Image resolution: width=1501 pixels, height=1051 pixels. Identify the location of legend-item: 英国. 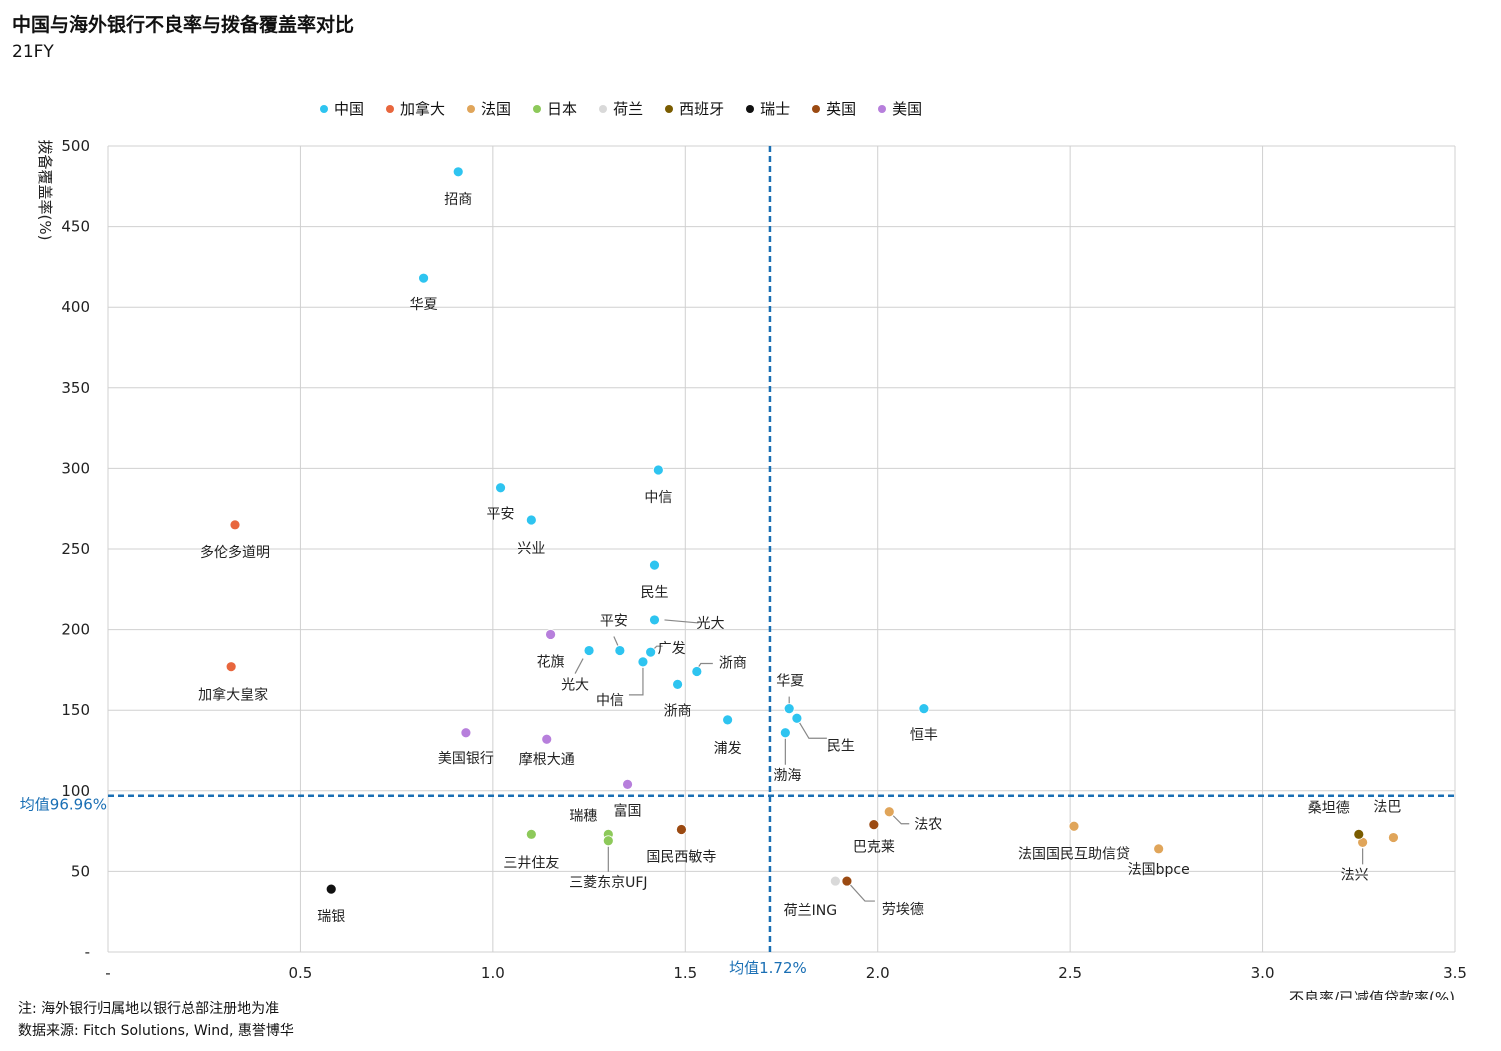
(834, 108).